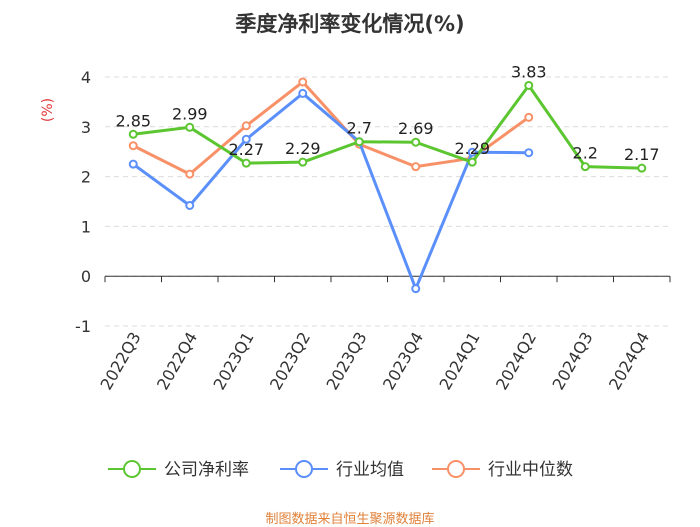  I want to click on x-tick-label: 2024Q1, so click(460, 361).